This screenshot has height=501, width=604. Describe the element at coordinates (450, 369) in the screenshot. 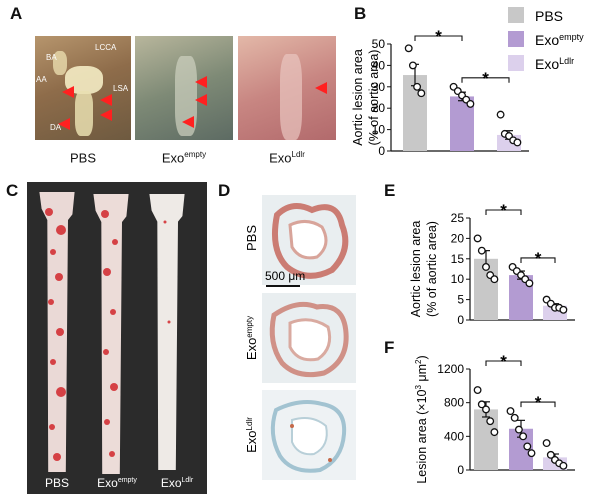

I see `y-tick-label: 1200` at that location.